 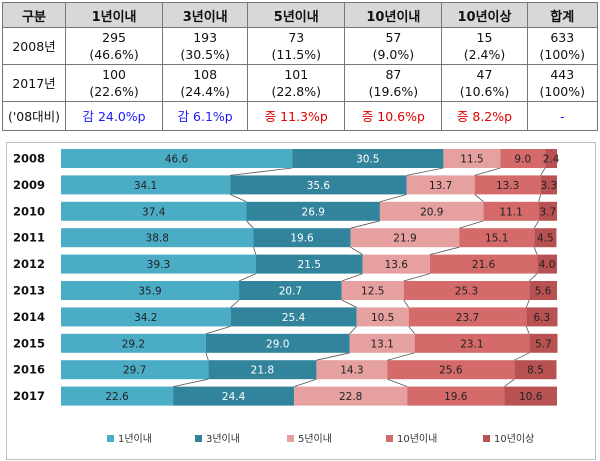 What do you see at coordinates (296, 91) in the screenshot?
I see `cell-percent: (22.8%)` at bounding box center [296, 91].